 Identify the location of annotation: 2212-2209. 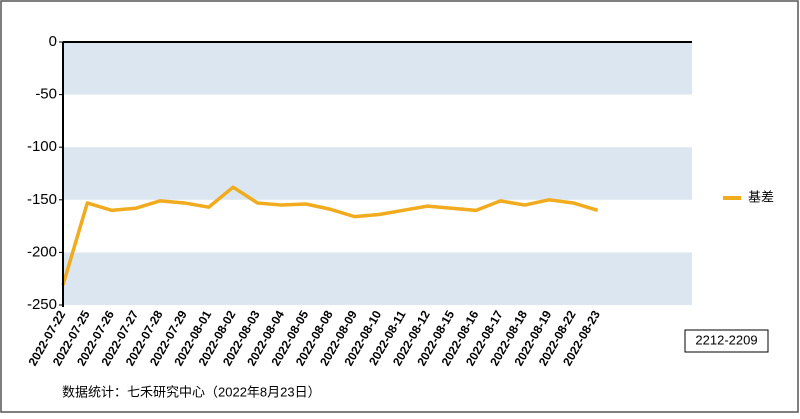
(726, 339).